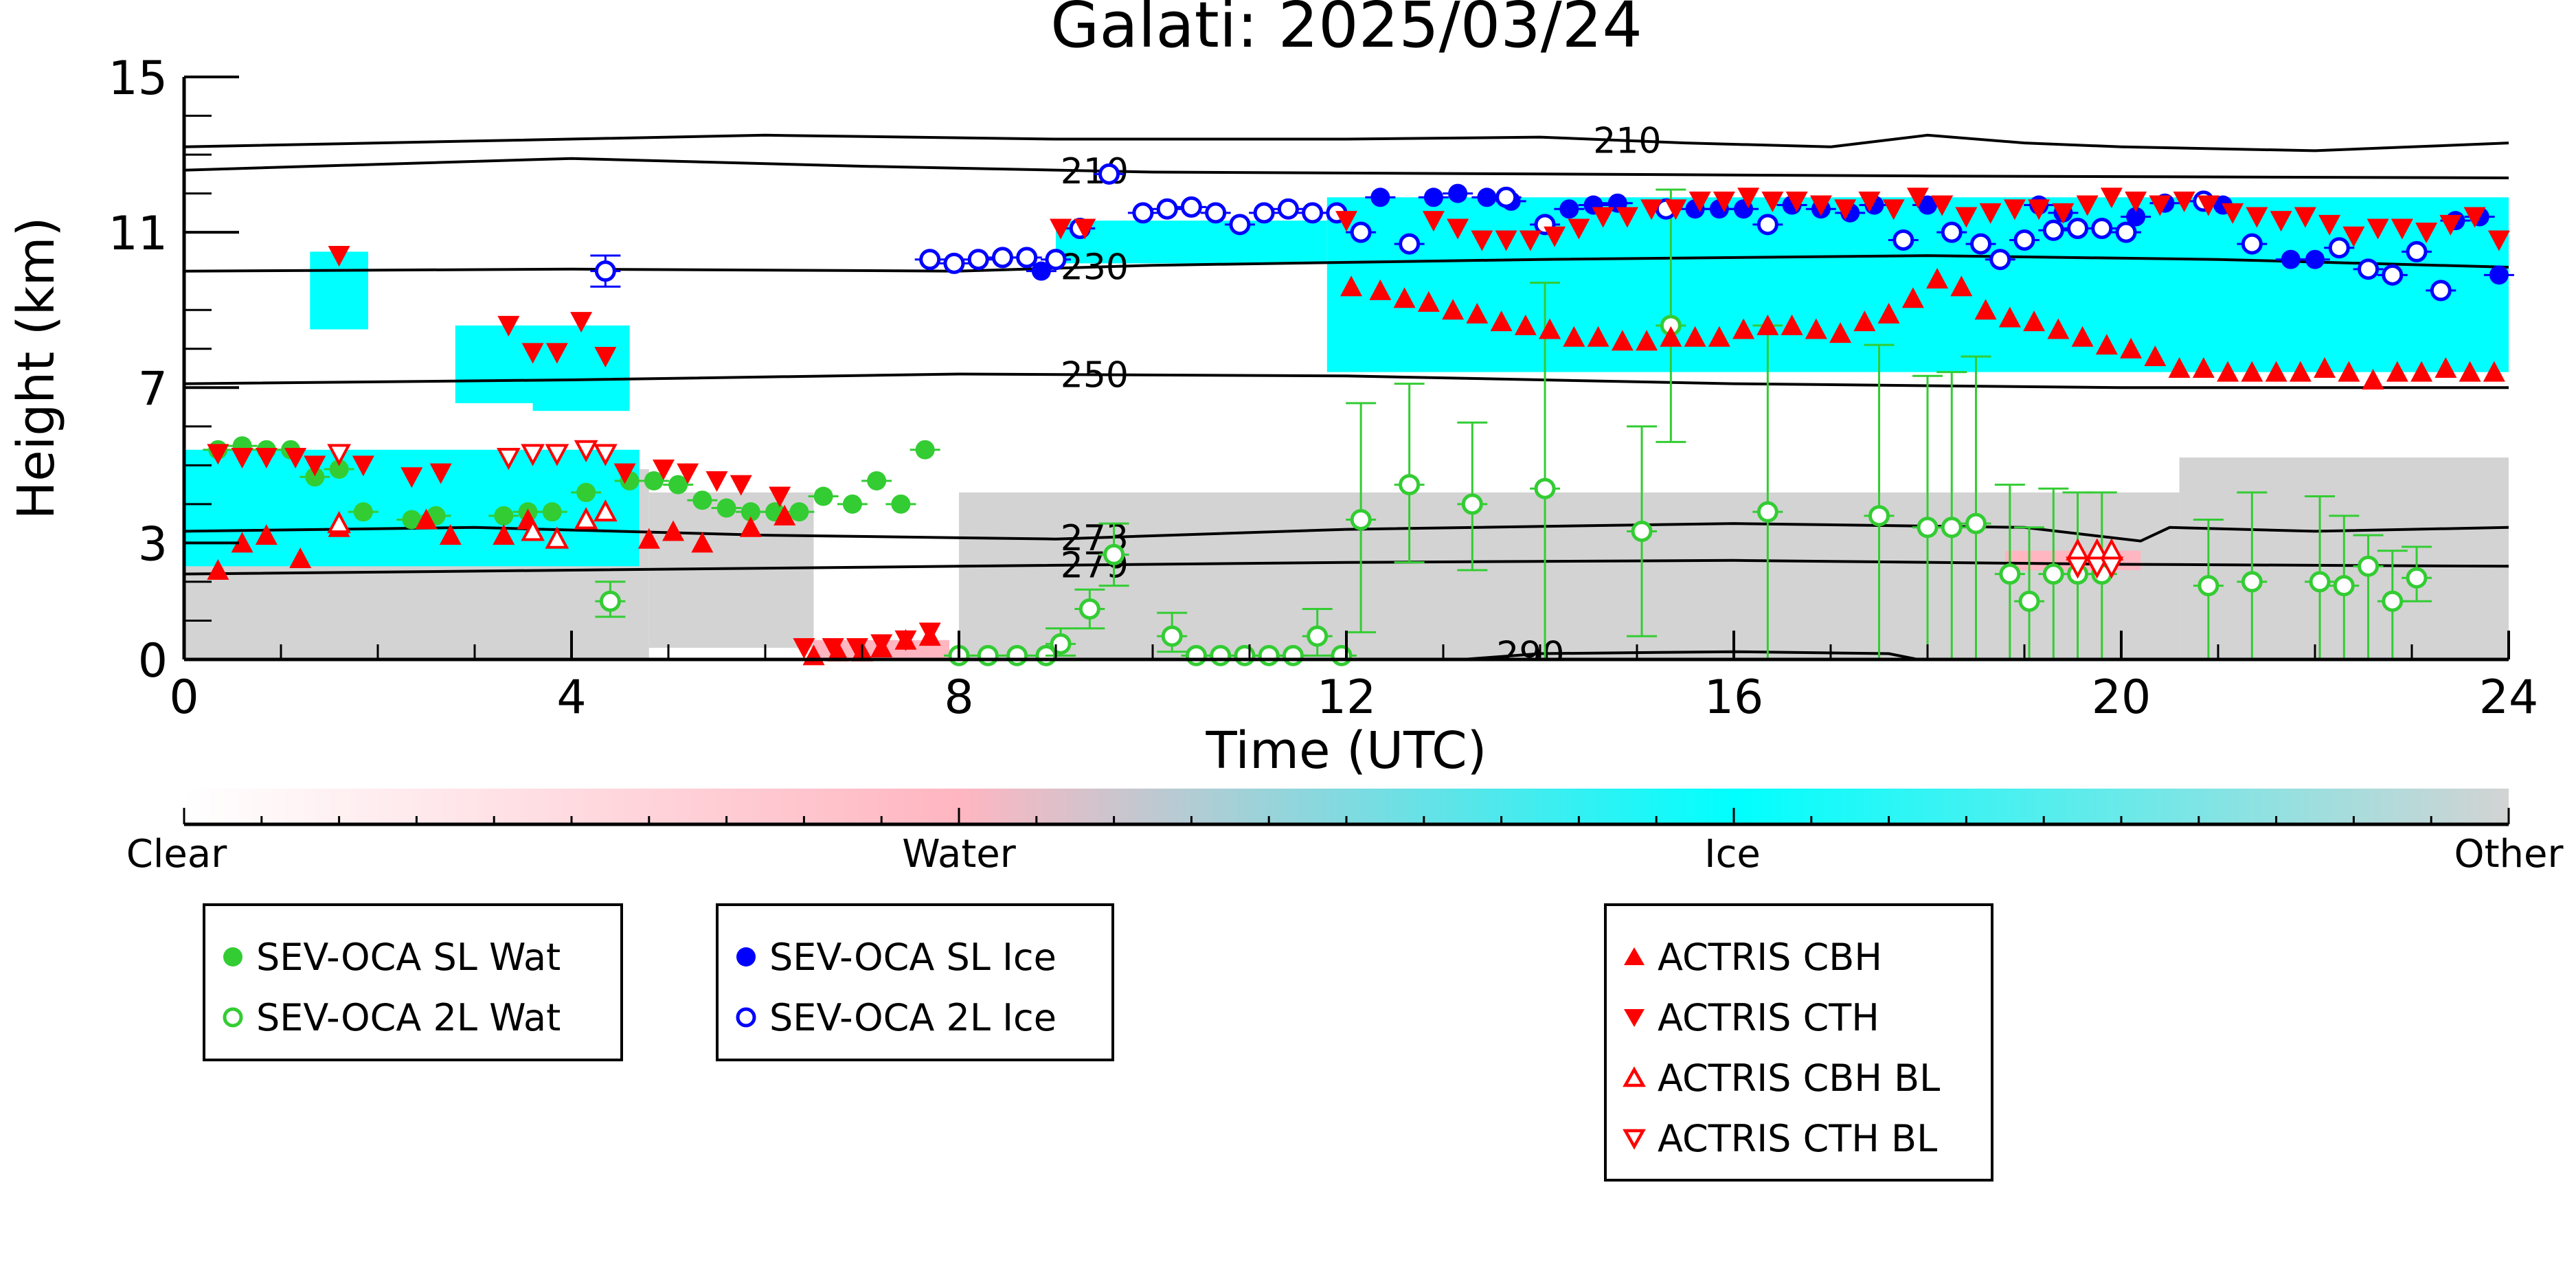 The height and width of the screenshot is (1288, 2576). What do you see at coordinates (1345, 833) in the screenshot?
I see `classification-colorbar: Clear Water Ice Other` at bounding box center [1345, 833].